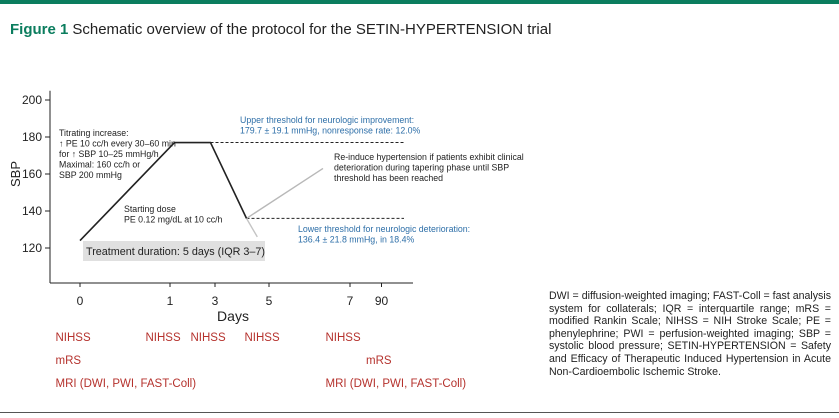 Image resolution: width=839 pixels, height=418 pixels. I want to click on reinduce-line, so click(285, 193).